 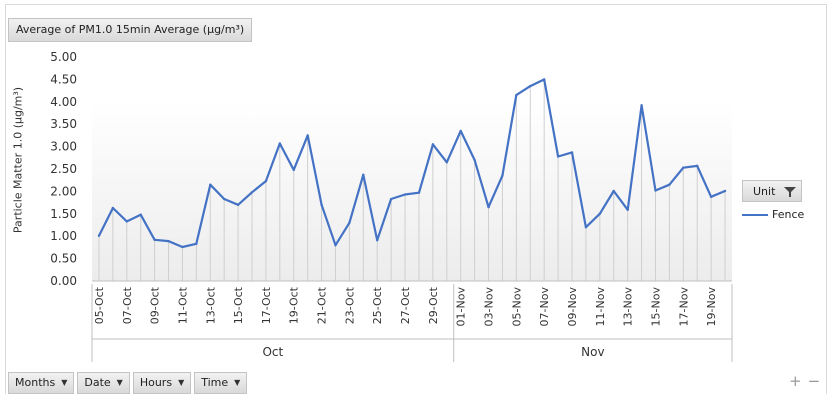 I want to click on x-tick-label: 11-Nov, so click(x=600, y=307).